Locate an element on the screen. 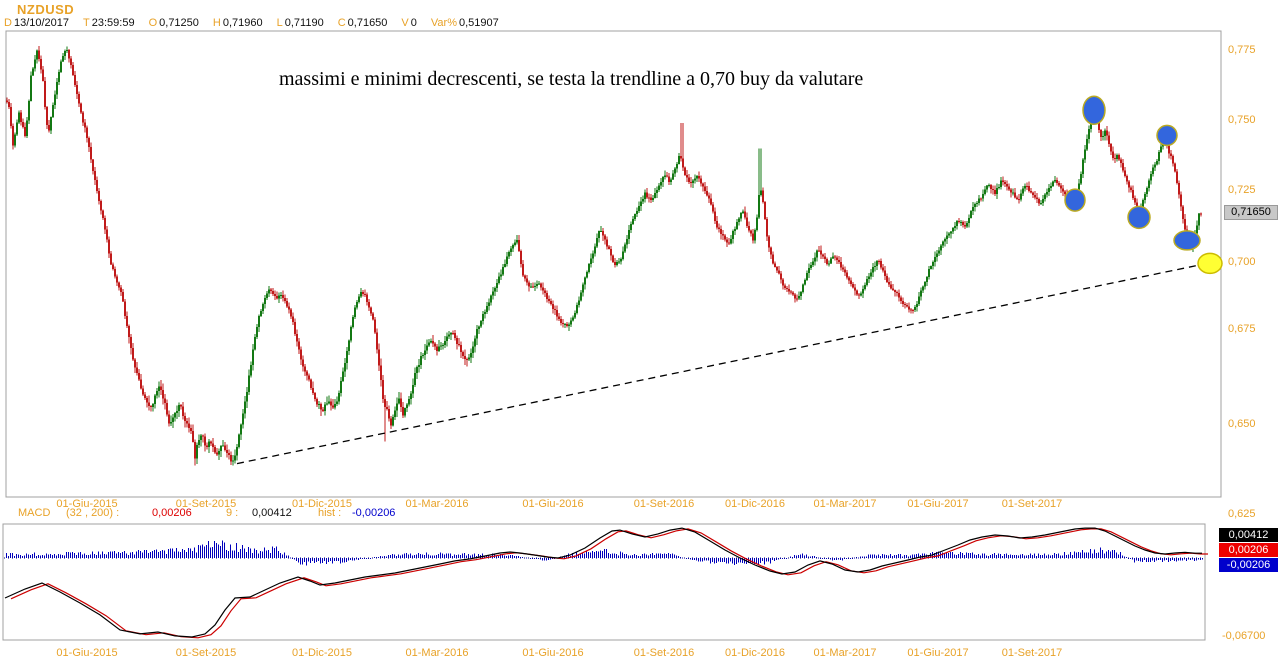 The width and height of the screenshot is (1278, 668). field-value: 0,71960 is located at coordinates (242, 23).